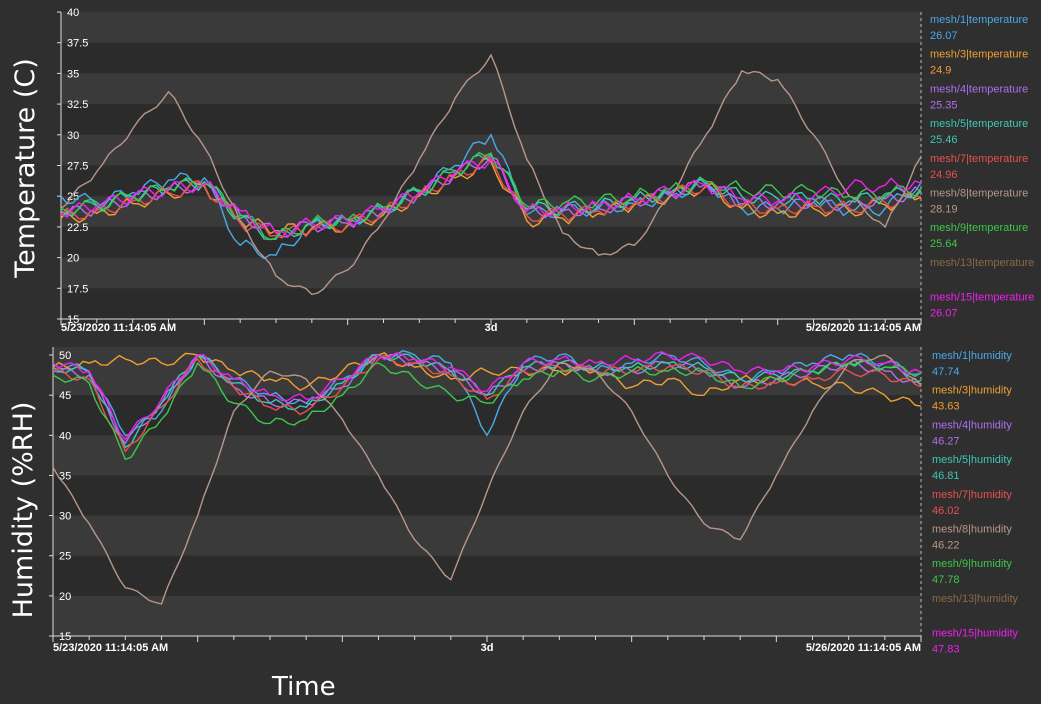 The image size is (1041, 704). Describe the element at coordinates (979, 55) in the screenshot. I see `legend-series-name: mesh/3|temperature` at that location.